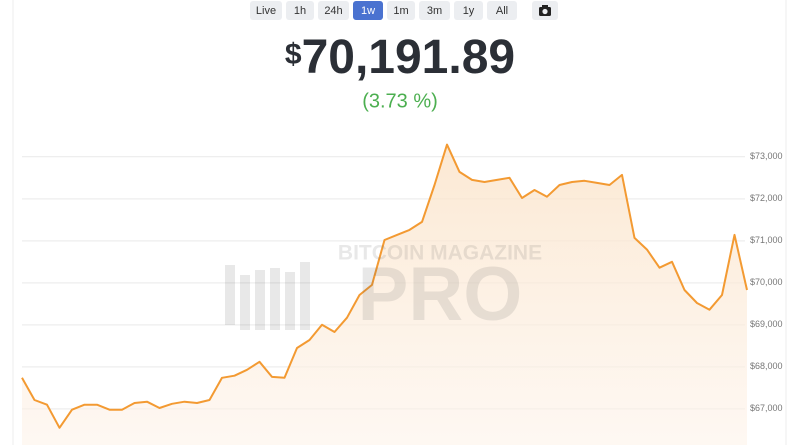  I want to click on y-tick-label: $67,000, so click(766, 408).